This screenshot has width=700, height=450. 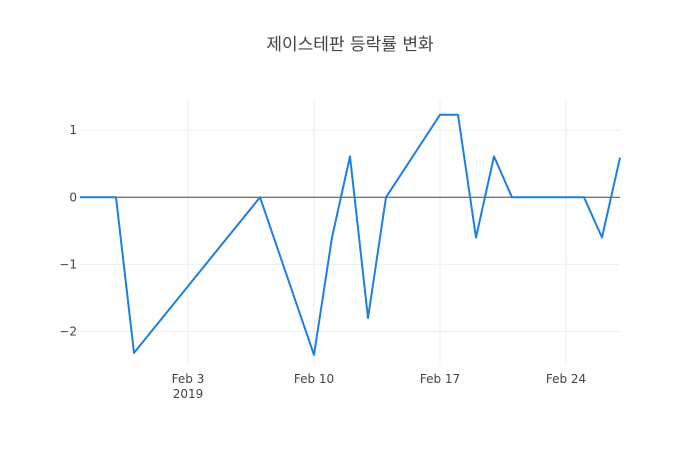 I want to click on y-tick-label: −2, so click(x=68, y=331).